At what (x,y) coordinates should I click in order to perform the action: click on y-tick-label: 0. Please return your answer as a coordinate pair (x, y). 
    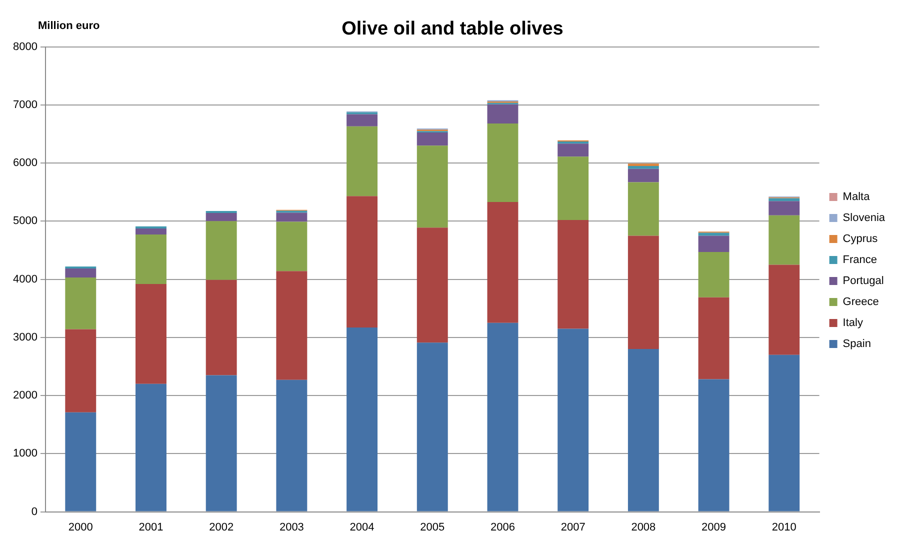
    Looking at the image, I should click on (34, 512).